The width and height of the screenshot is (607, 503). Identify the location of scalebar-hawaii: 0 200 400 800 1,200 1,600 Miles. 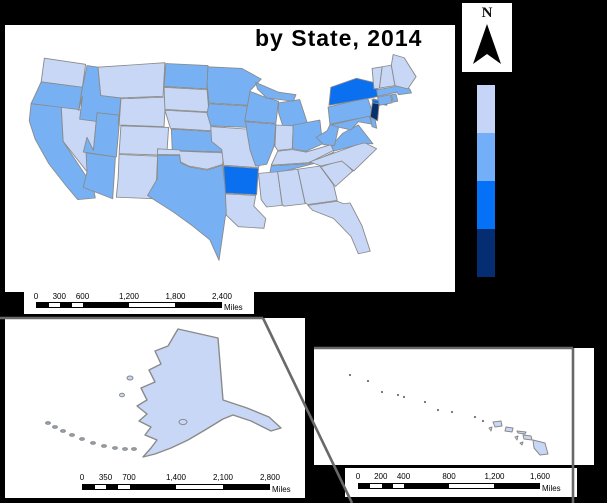
(461, 482).